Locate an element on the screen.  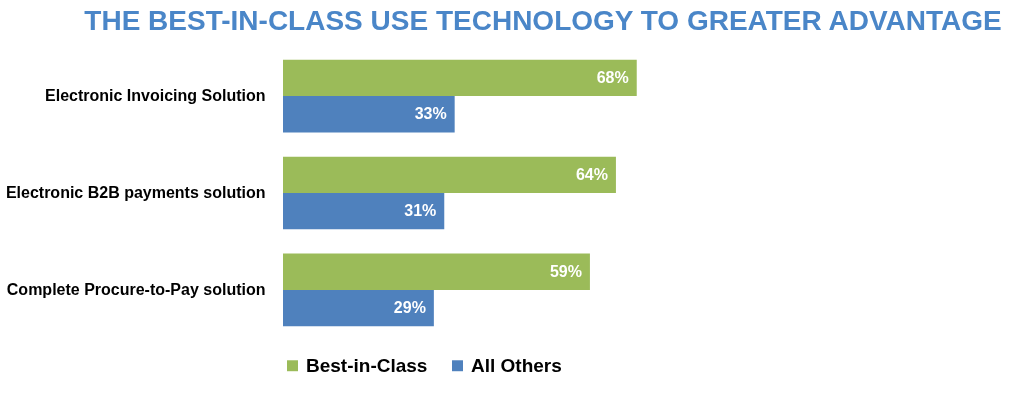
data-label: 59% is located at coordinates (565, 271).